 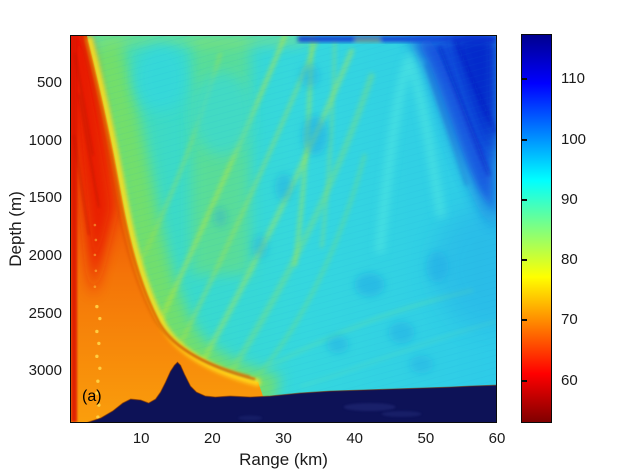 I want to click on colorbar-tick-label: 70, so click(x=569, y=320).